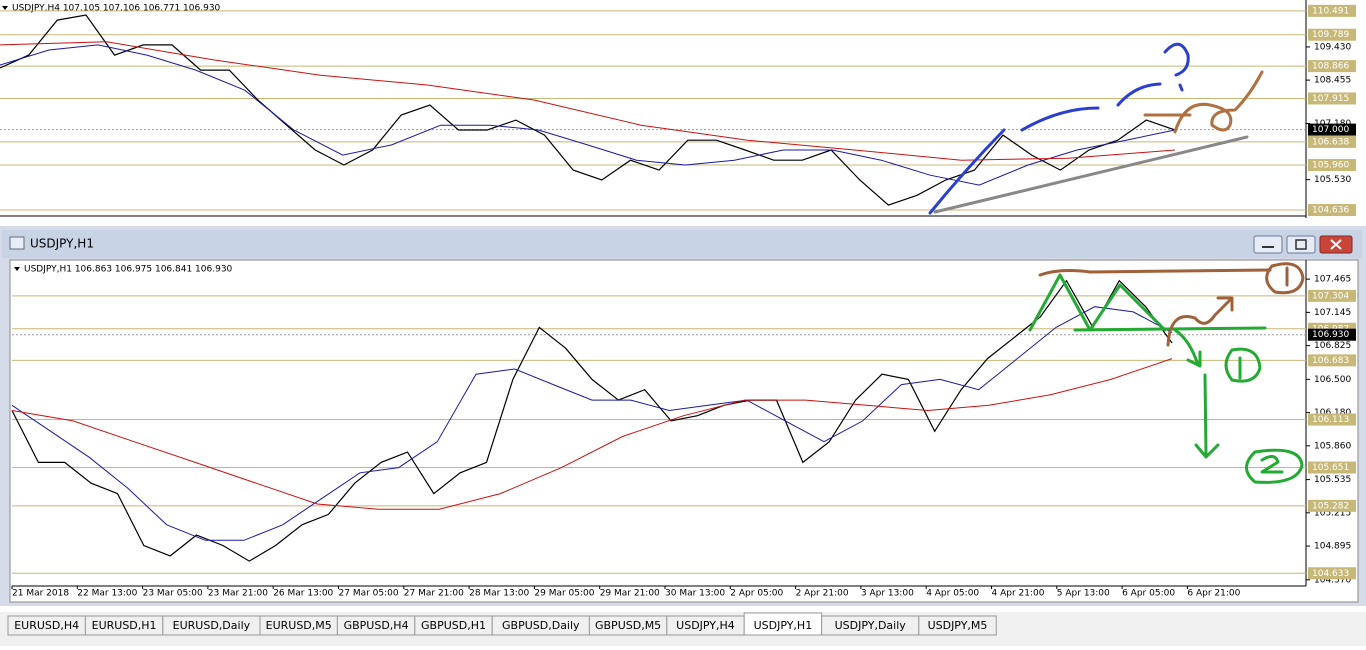 The width and height of the screenshot is (1366, 650). I want to click on level-label: 108.866, so click(1330, 67).